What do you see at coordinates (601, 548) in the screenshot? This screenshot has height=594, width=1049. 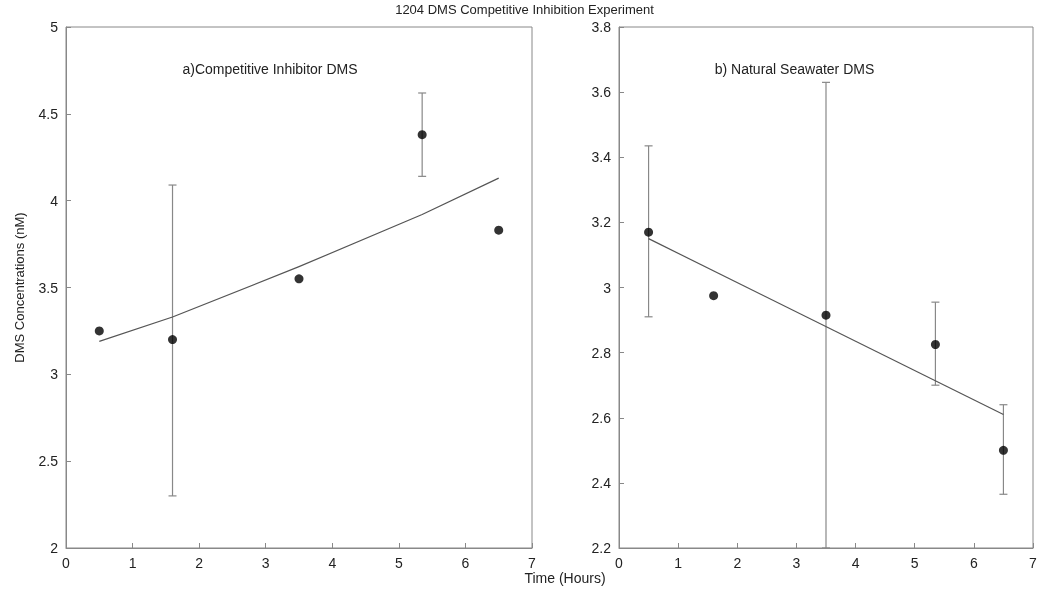 I see `y-tick-label: 2.2` at bounding box center [601, 548].